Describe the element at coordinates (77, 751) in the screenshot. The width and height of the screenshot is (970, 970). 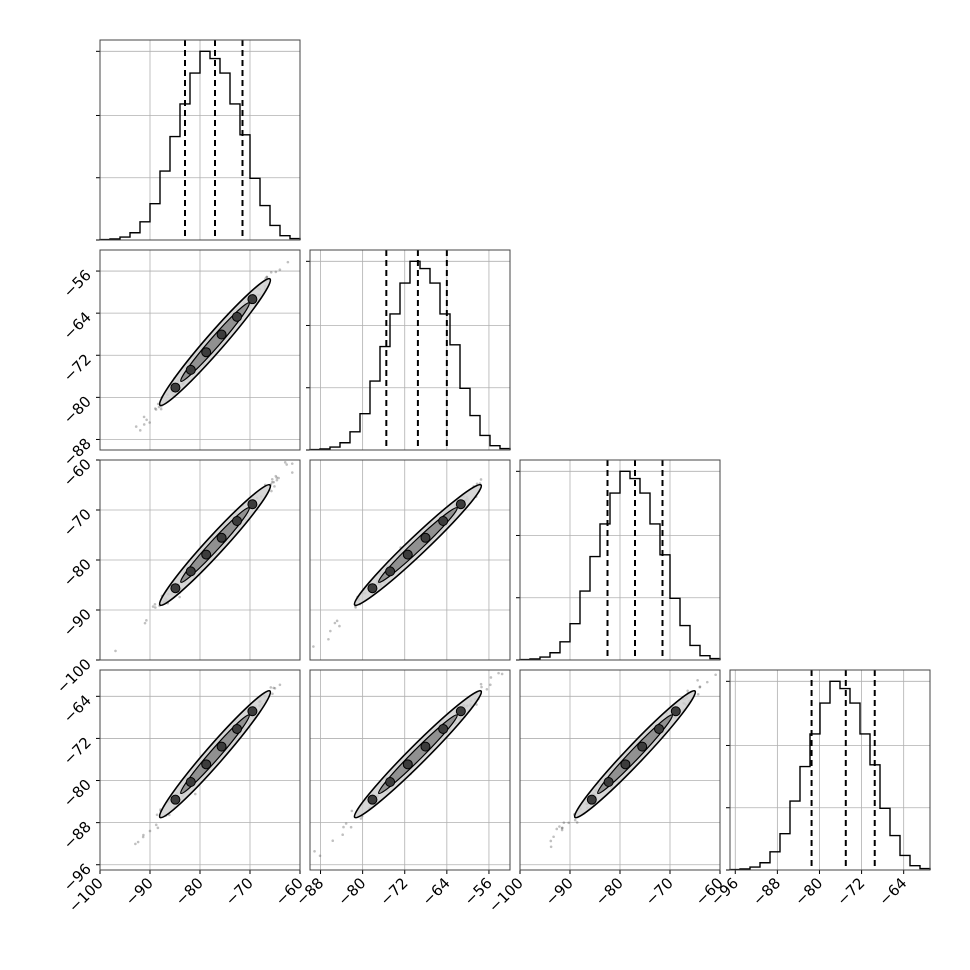
I see `y-tick-label-3-3: −72` at that location.